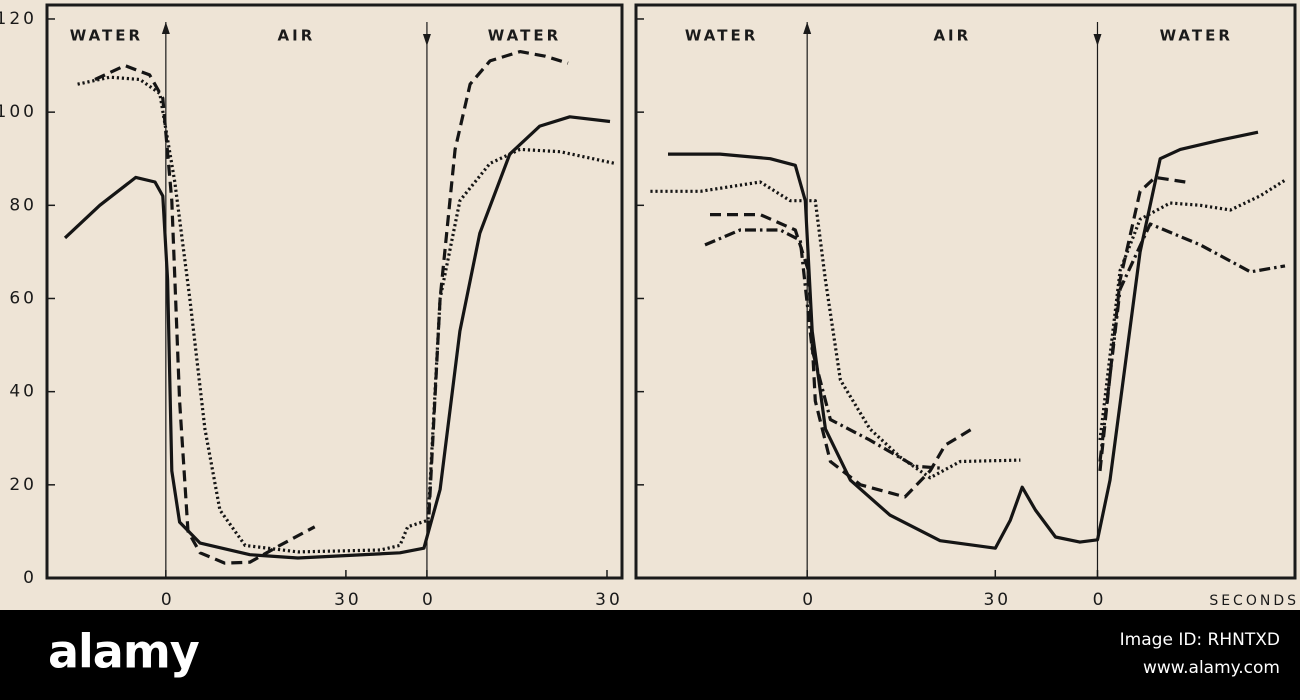 The image size is (1300, 700). Describe the element at coordinates (23, 298) in the screenshot. I see `y-tick-label: 60` at that location.